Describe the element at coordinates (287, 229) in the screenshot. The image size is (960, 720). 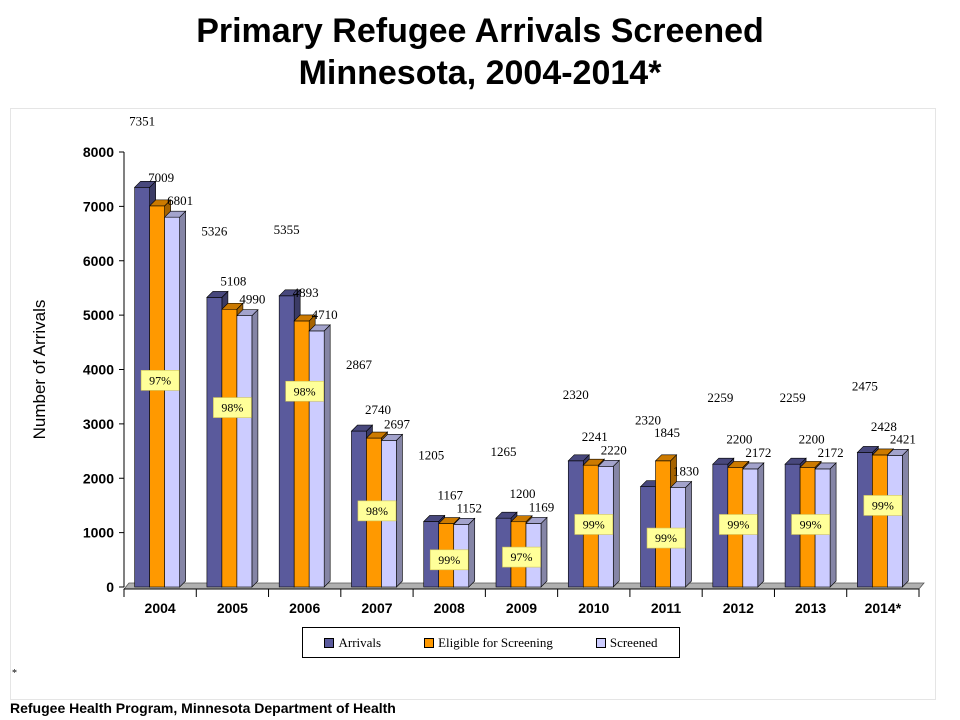
I see `data-label-arrivals: 5355` at that location.